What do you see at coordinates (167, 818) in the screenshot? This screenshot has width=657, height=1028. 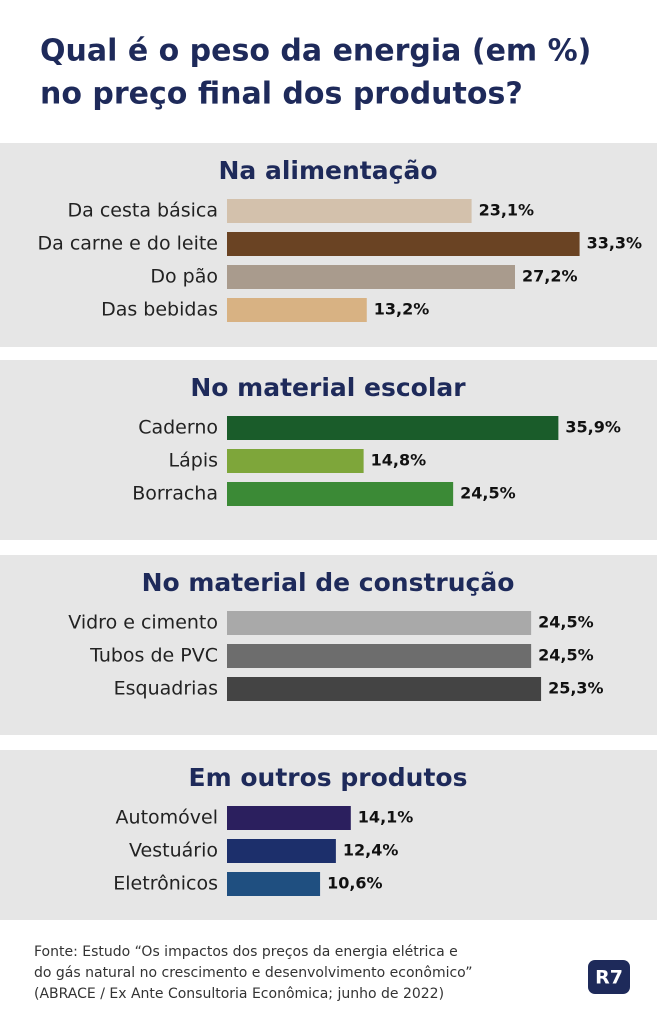 I see `category-label: Automóvel` at bounding box center [167, 818].